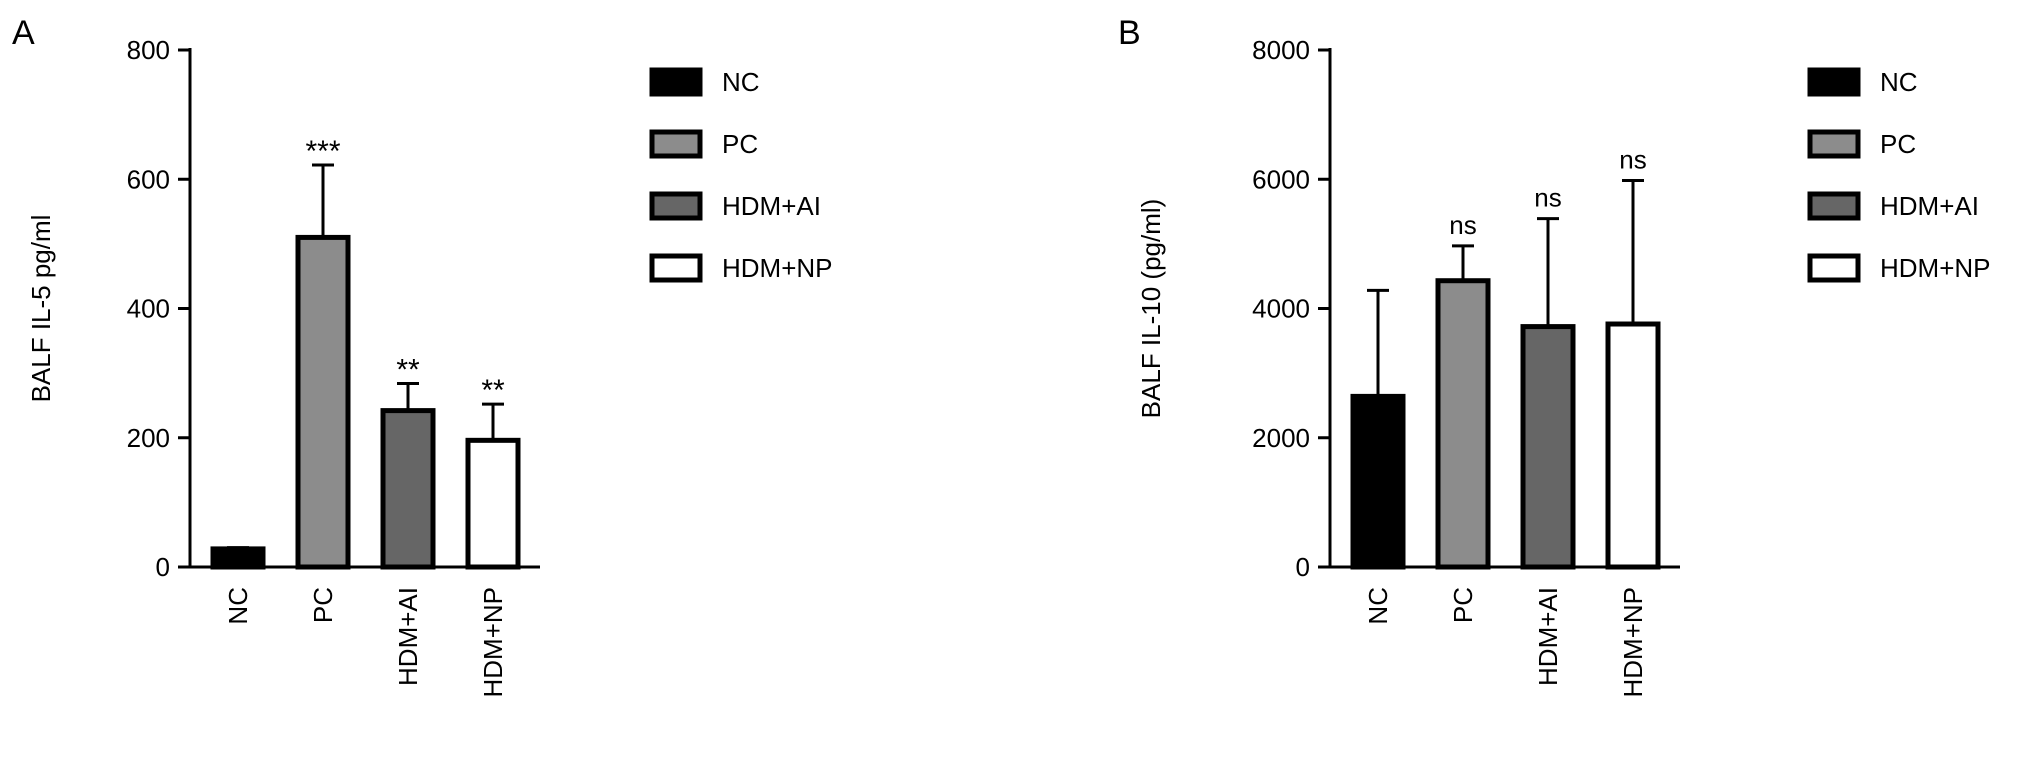 This screenshot has width=2032, height=757. What do you see at coordinates (1281, 50) in the screenshot?
I see `y-tick-label: 8000` at bounding box center [1281, 50].